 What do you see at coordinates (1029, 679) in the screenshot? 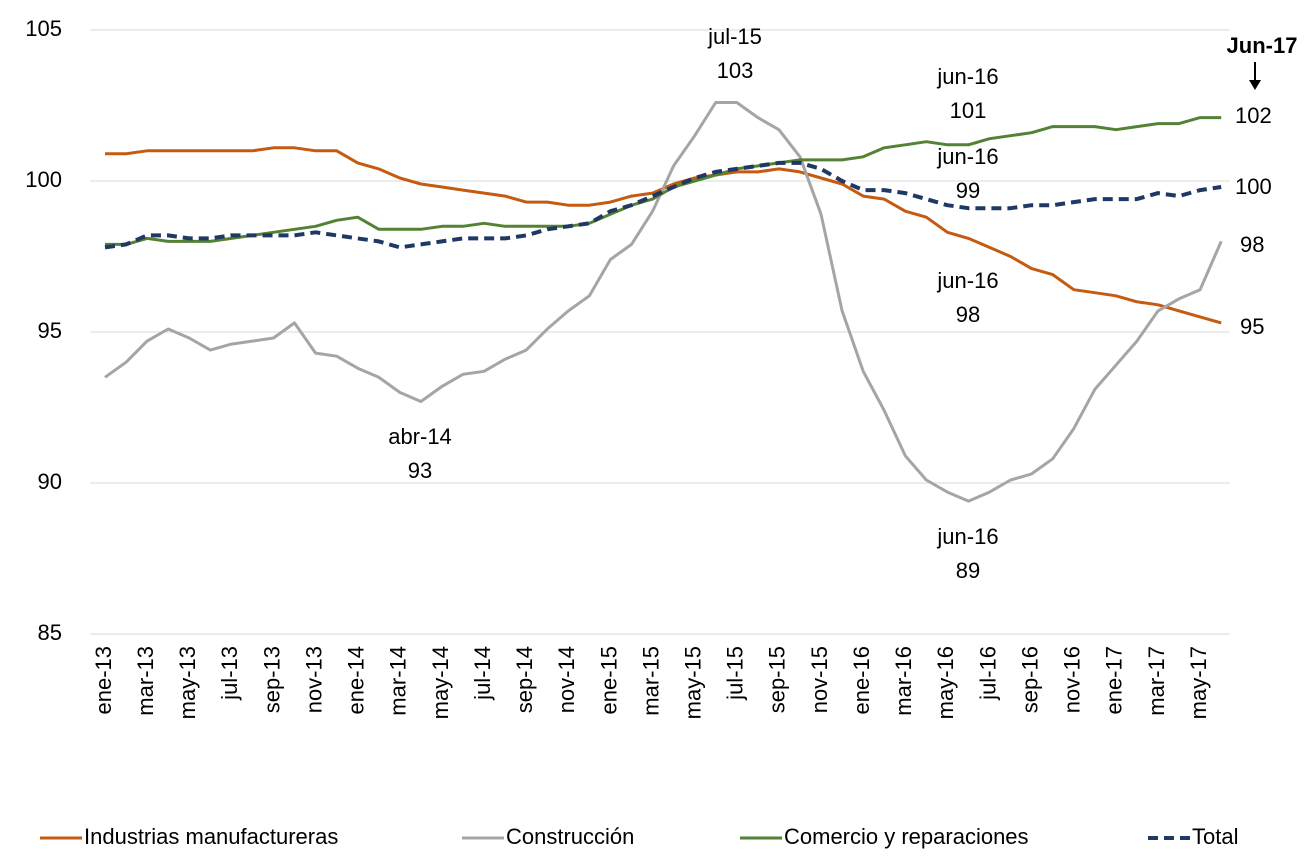
I see `x-tick-label: sep-16` at bounding box center [1029, 679].